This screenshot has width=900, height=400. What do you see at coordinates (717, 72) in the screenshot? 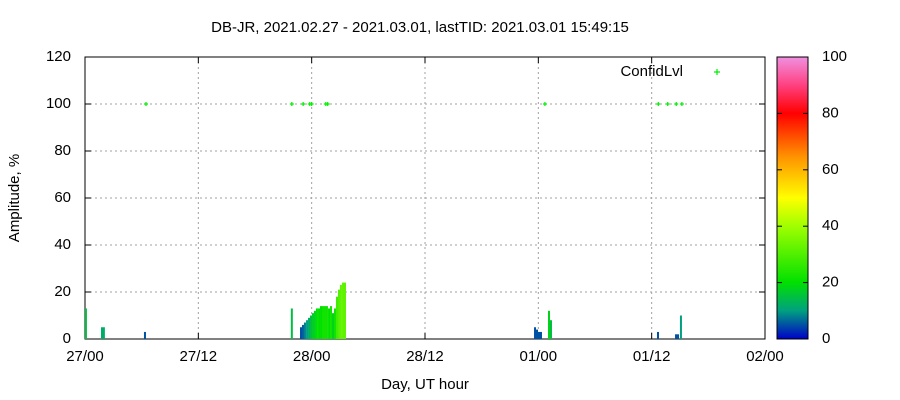
I see `legend-marker` at bounding box center [717, 72].